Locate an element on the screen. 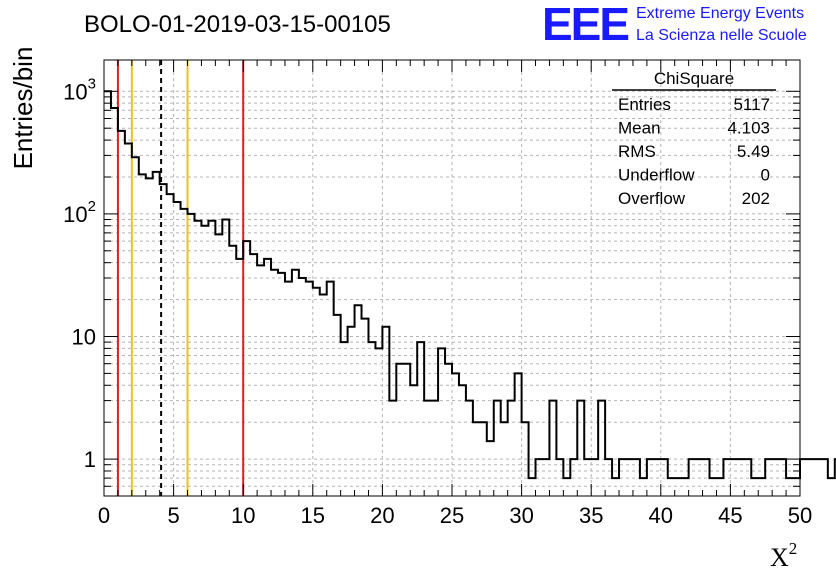  x-axis-label-sup: 2 is located at coordinates (793, 548).